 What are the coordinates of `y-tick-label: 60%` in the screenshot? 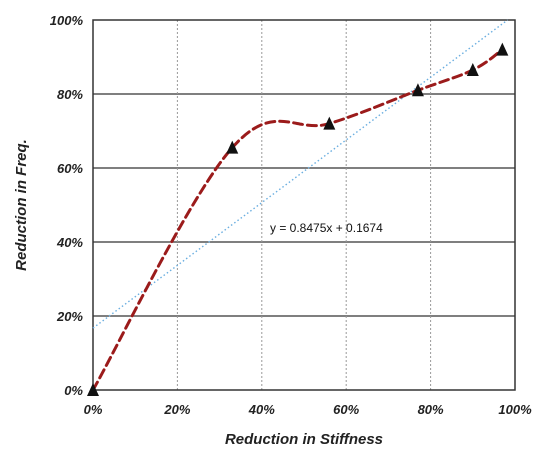 It's located at (70, 168).